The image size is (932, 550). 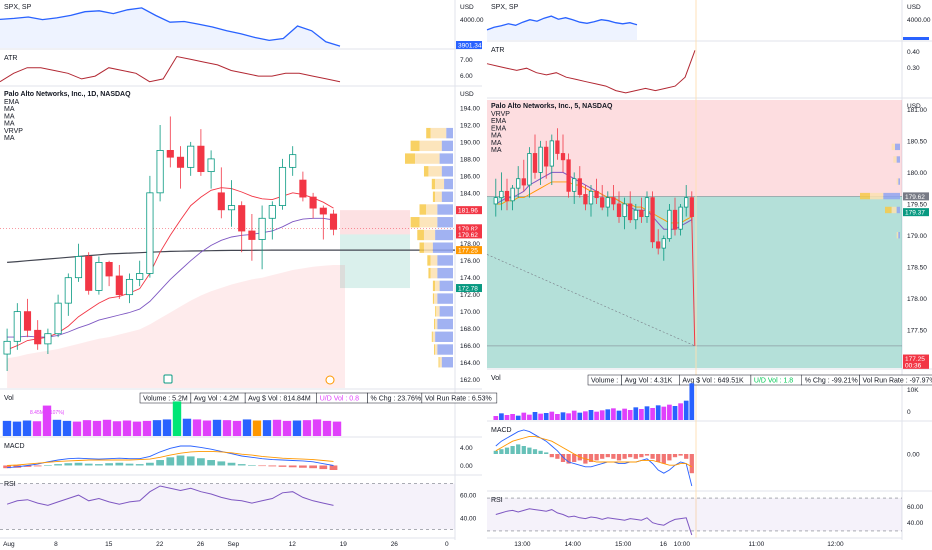 I want to click on price-tag: 00:36, so click(x=913, y=365).